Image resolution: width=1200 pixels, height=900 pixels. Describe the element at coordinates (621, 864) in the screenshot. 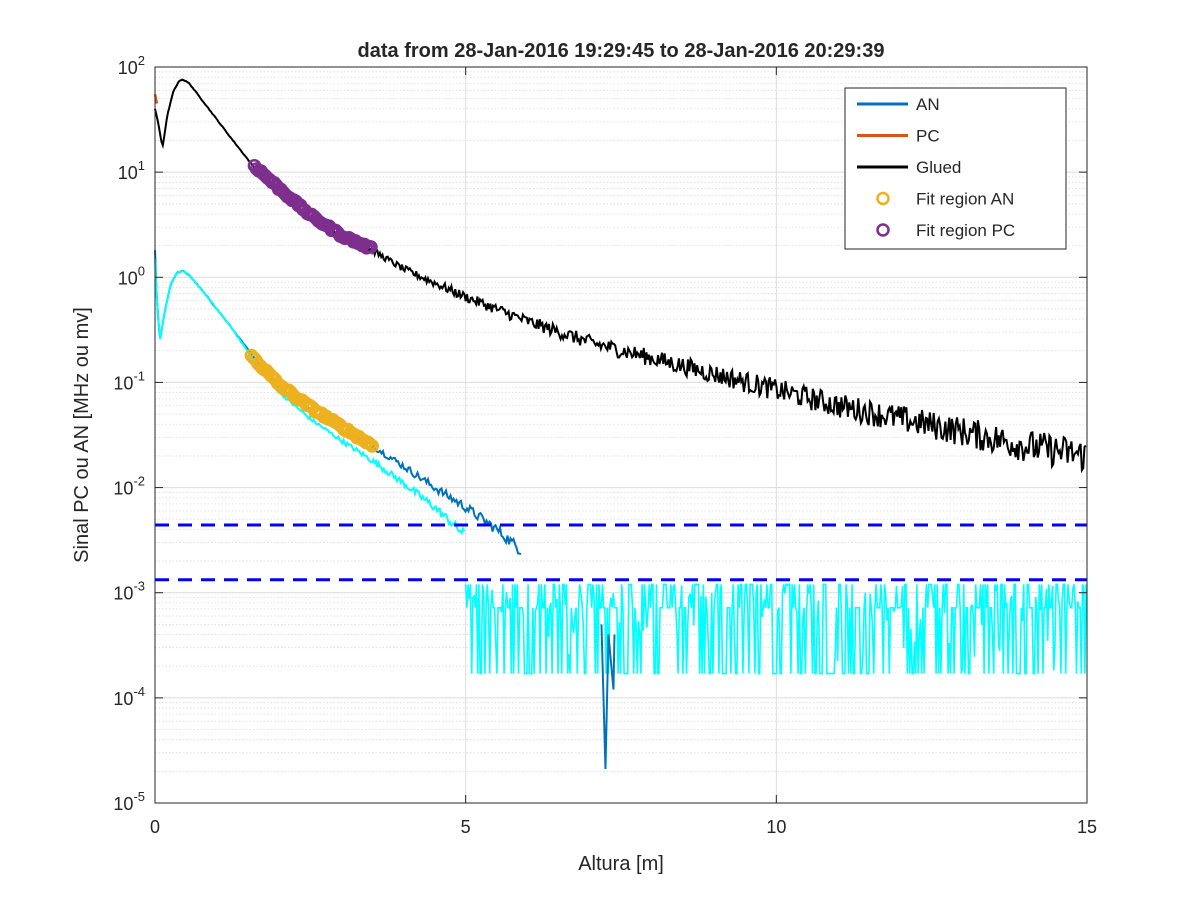

I see `x-axis-label: Altura [m]` at that location.